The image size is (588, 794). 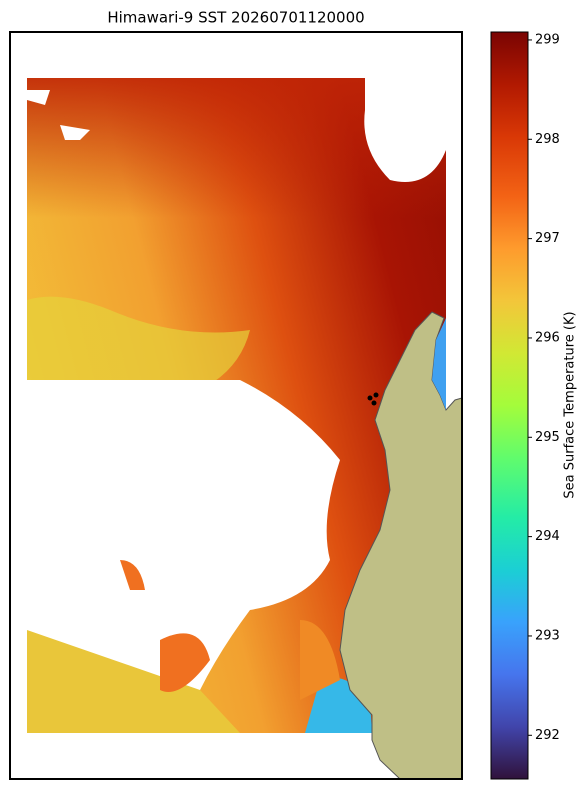 I want to click on map-title: Himawari-9 SST 20260701120000, so click(x=235, y=18).